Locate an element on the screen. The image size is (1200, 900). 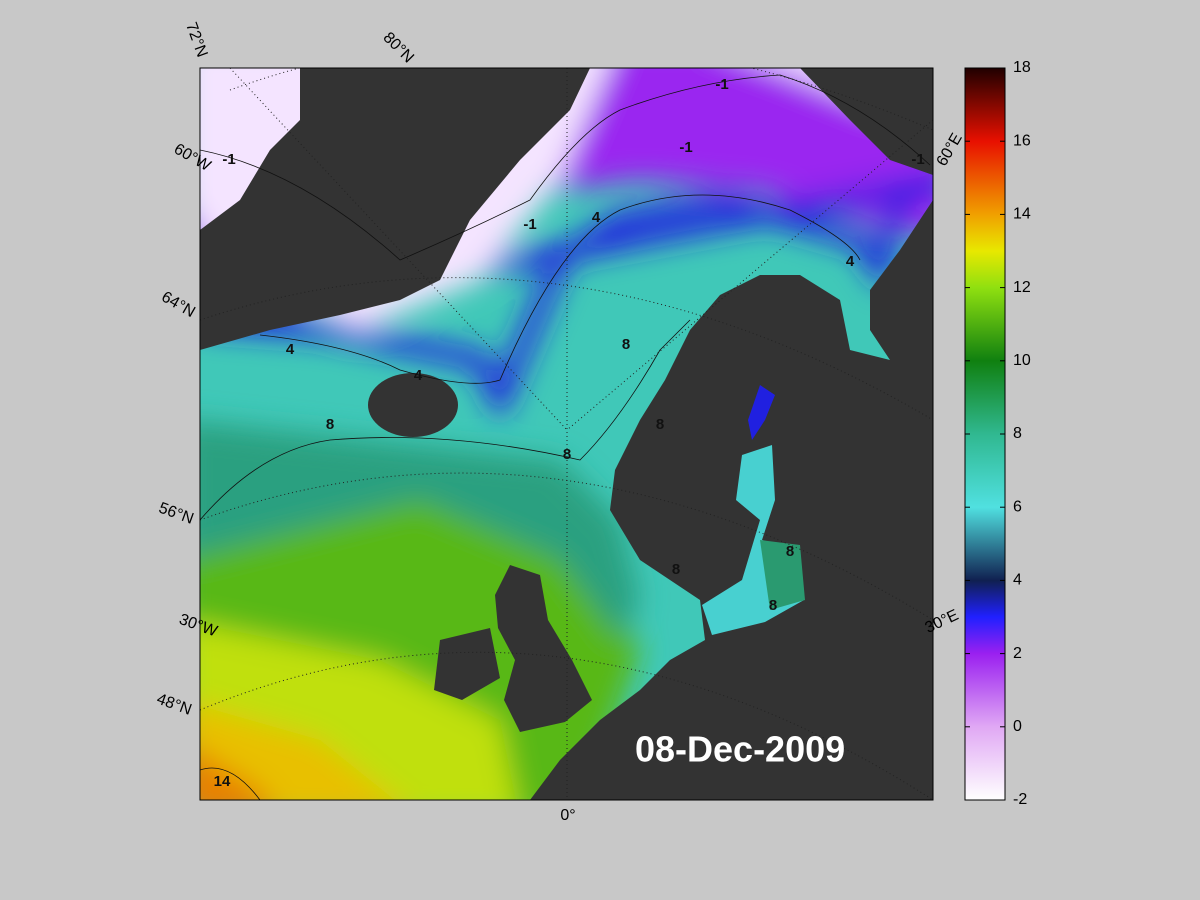
graticule-label: 48°N is located at coordinates (173, 705).